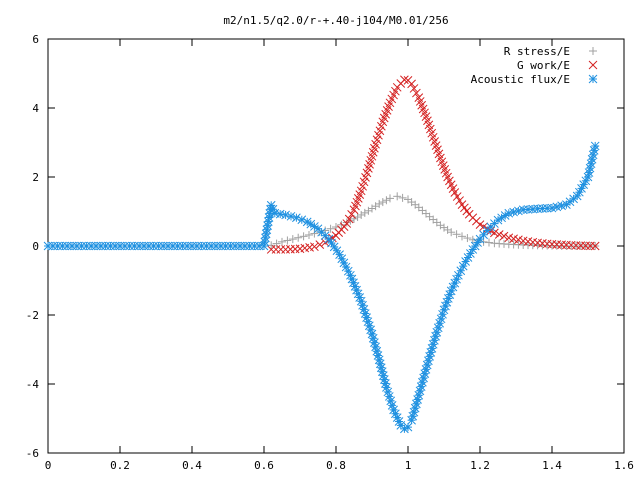 The width and height of the screenshot is (640, 480). Describe the element at coordinates (35, 39) in the screenshot. I see `y-tick-label: 6` at that location.